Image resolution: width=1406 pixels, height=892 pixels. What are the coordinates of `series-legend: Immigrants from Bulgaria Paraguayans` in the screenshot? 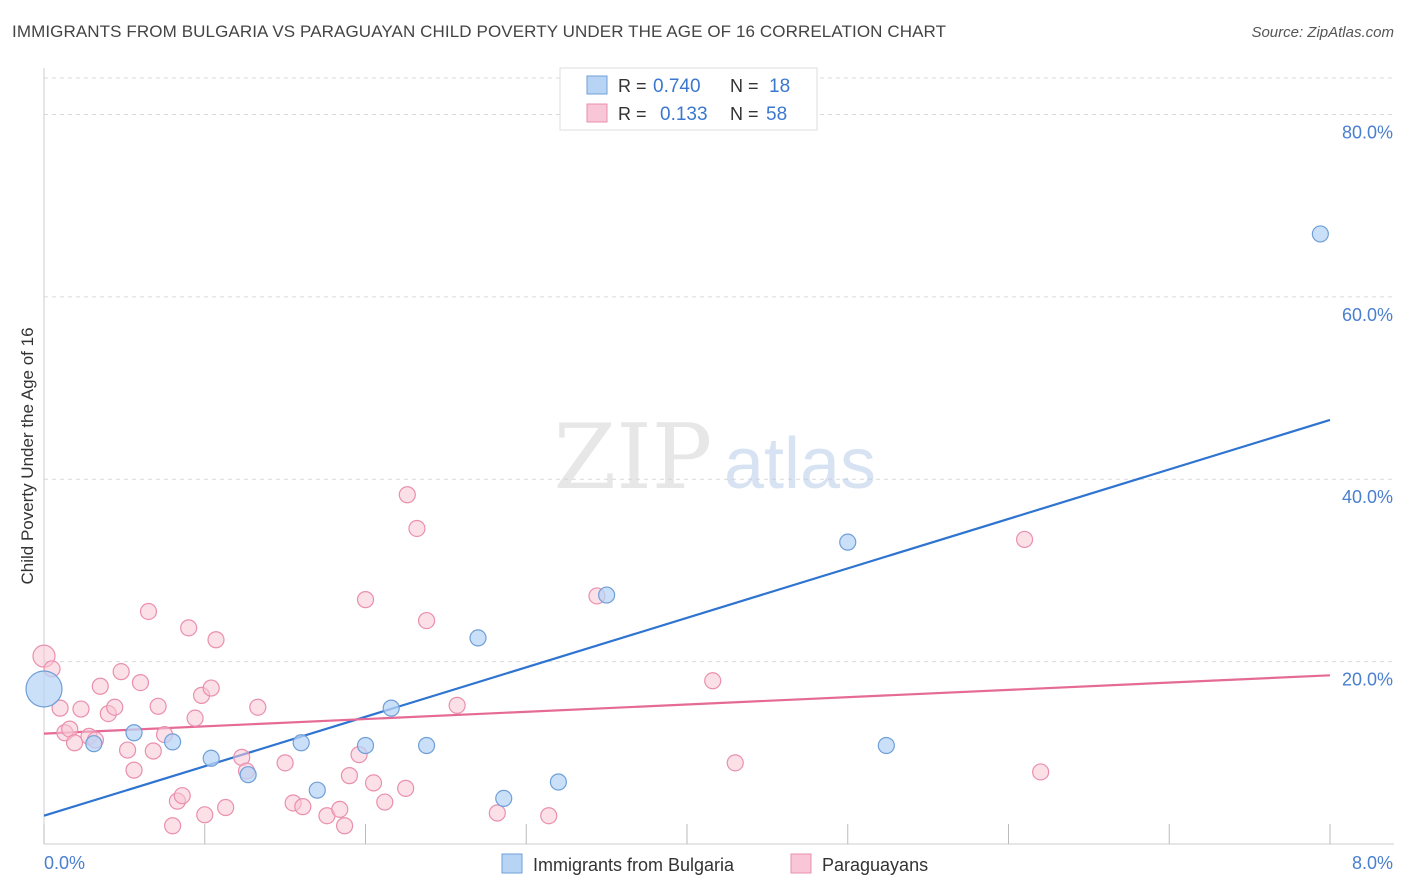 It's located at (714, 864).